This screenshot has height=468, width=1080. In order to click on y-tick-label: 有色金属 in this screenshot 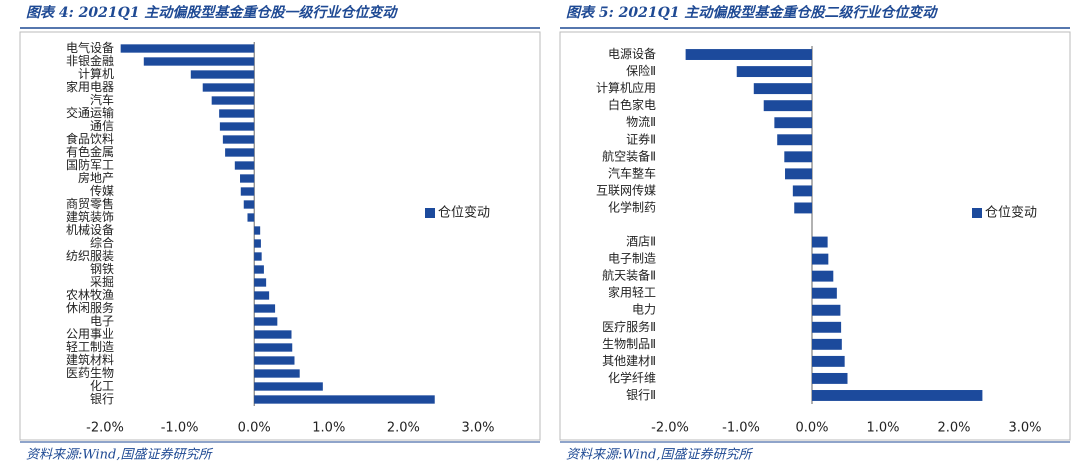, I will do `click(90, 151)`.